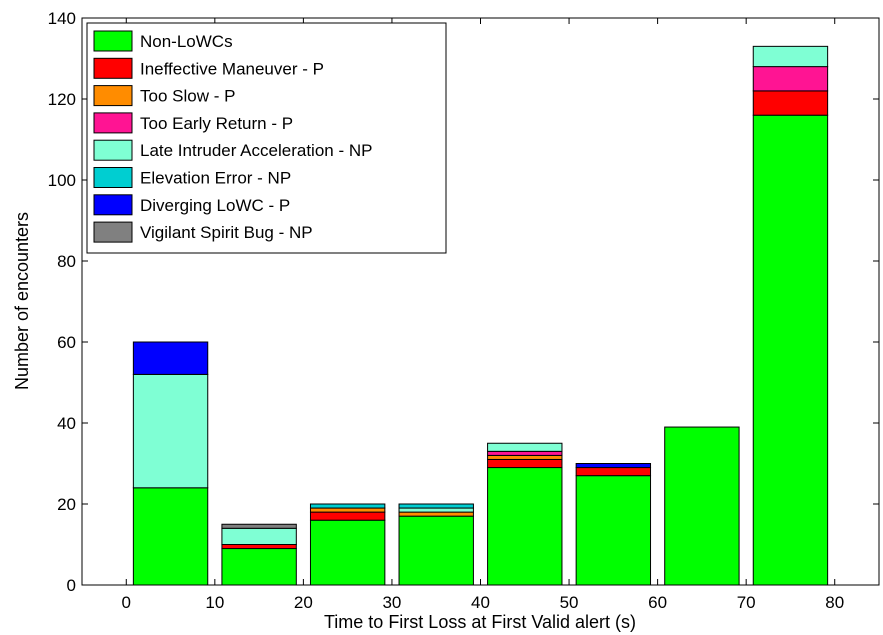  What do you see at coordinates (226, 232) in the screenshot?
I see `legend-entry-label: Vigilant Spirit Bug - NP` at bounding box center [226, 232].